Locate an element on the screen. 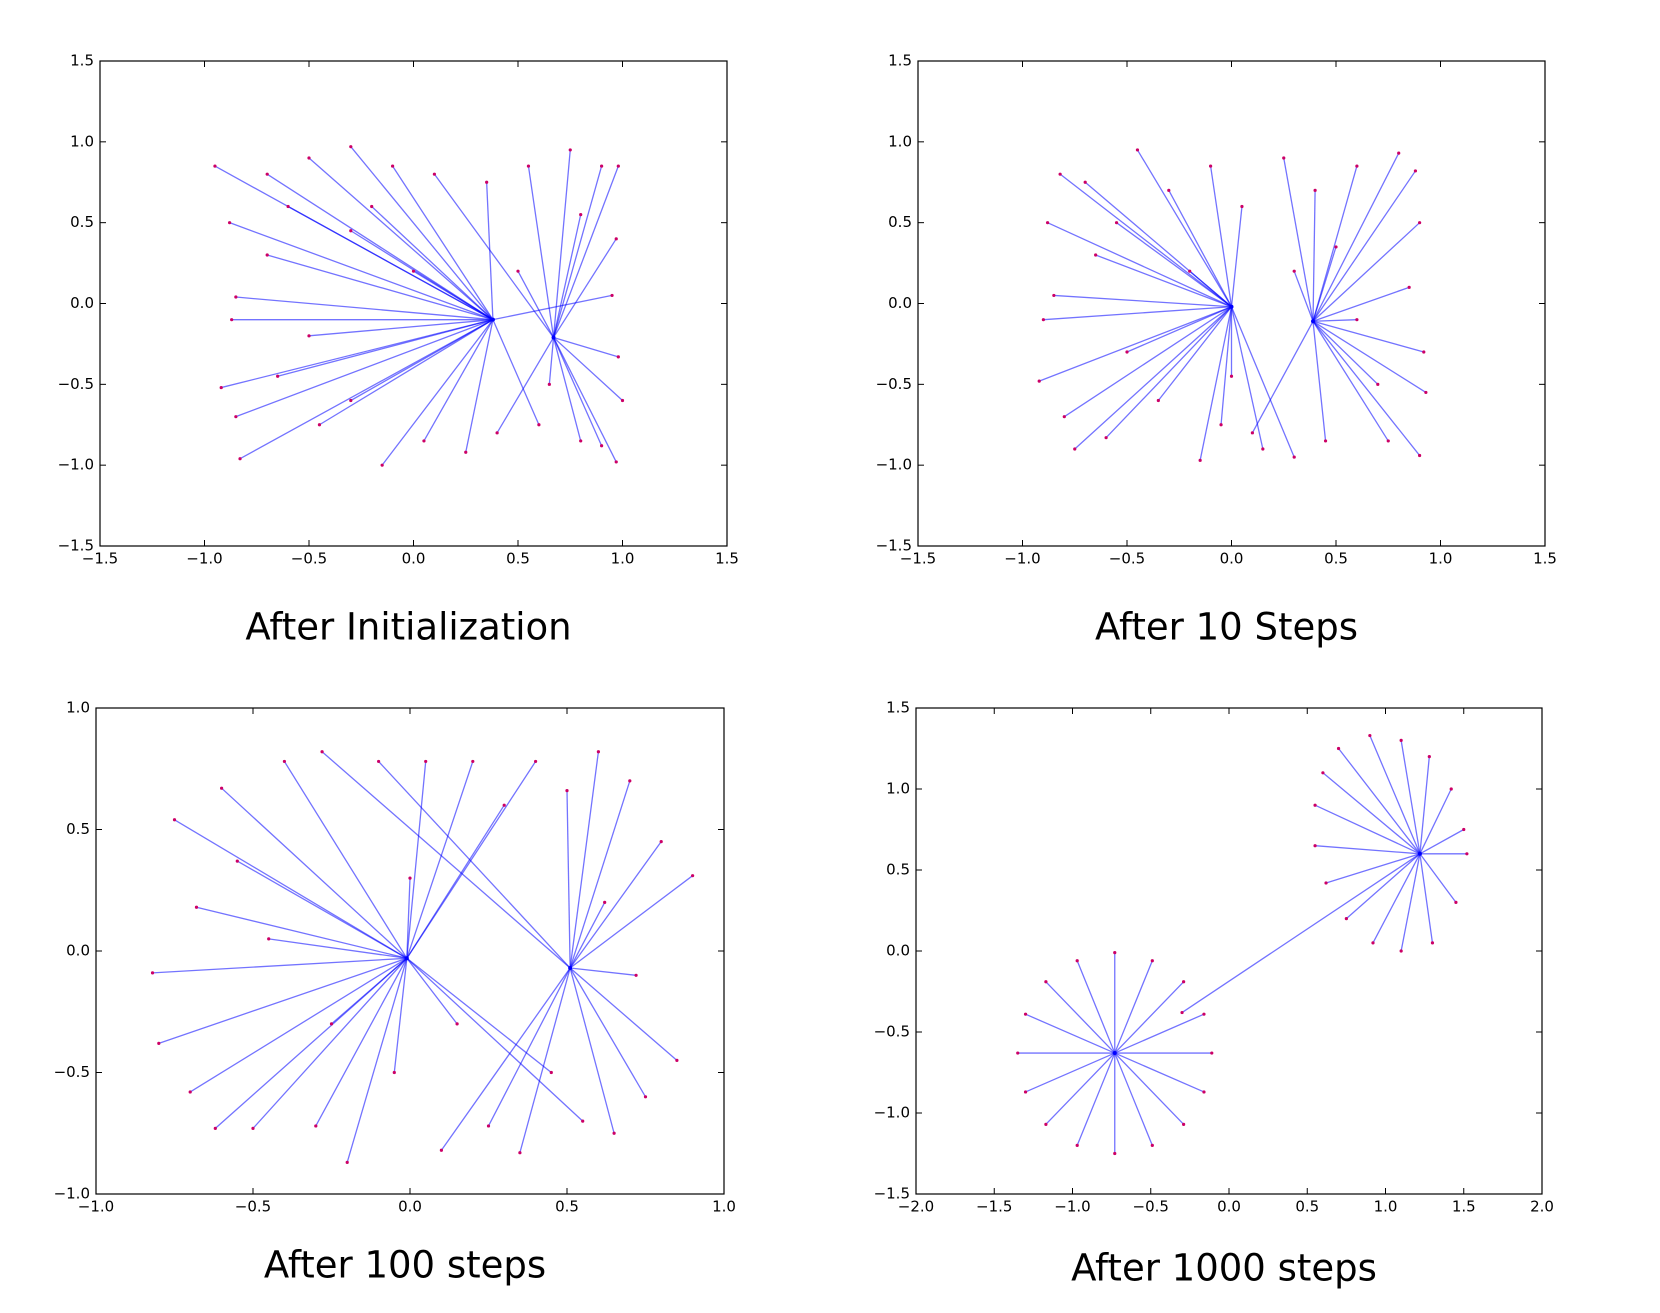  y-tick-label: −1.5 is located at coordinates (76, 546).